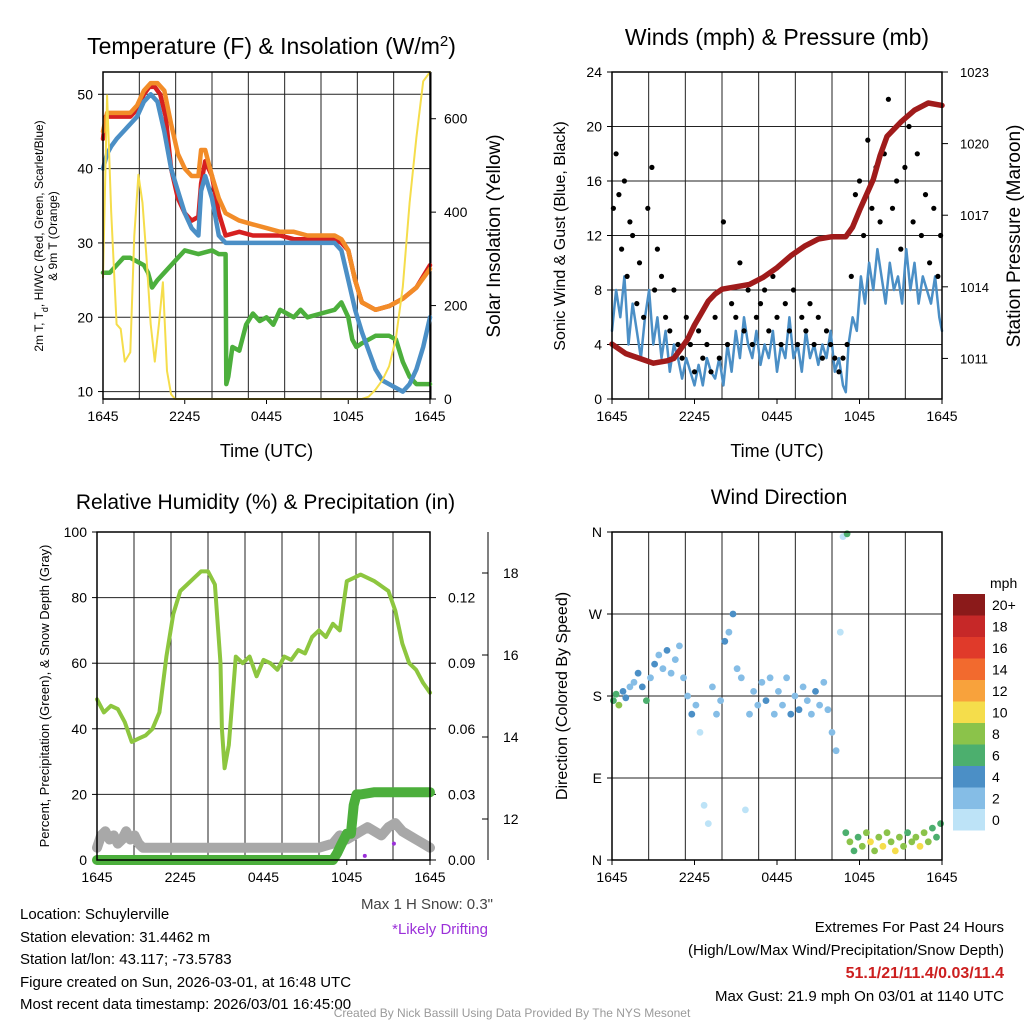 The height and width of the screenshot is (1024, 1024). What do you see at coordinates (126, 959) in the screenshot?
I see `latlon-text: Station lat/lon: 43.117; -73.5783` at bounding box center [126, 959].